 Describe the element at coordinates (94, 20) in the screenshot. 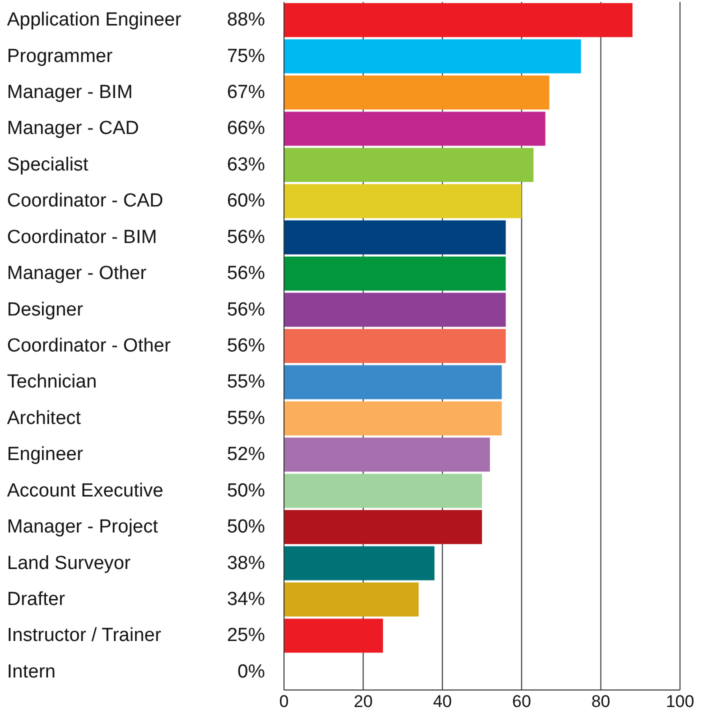

I see `y-tick-label: Application Engineer` at that location.